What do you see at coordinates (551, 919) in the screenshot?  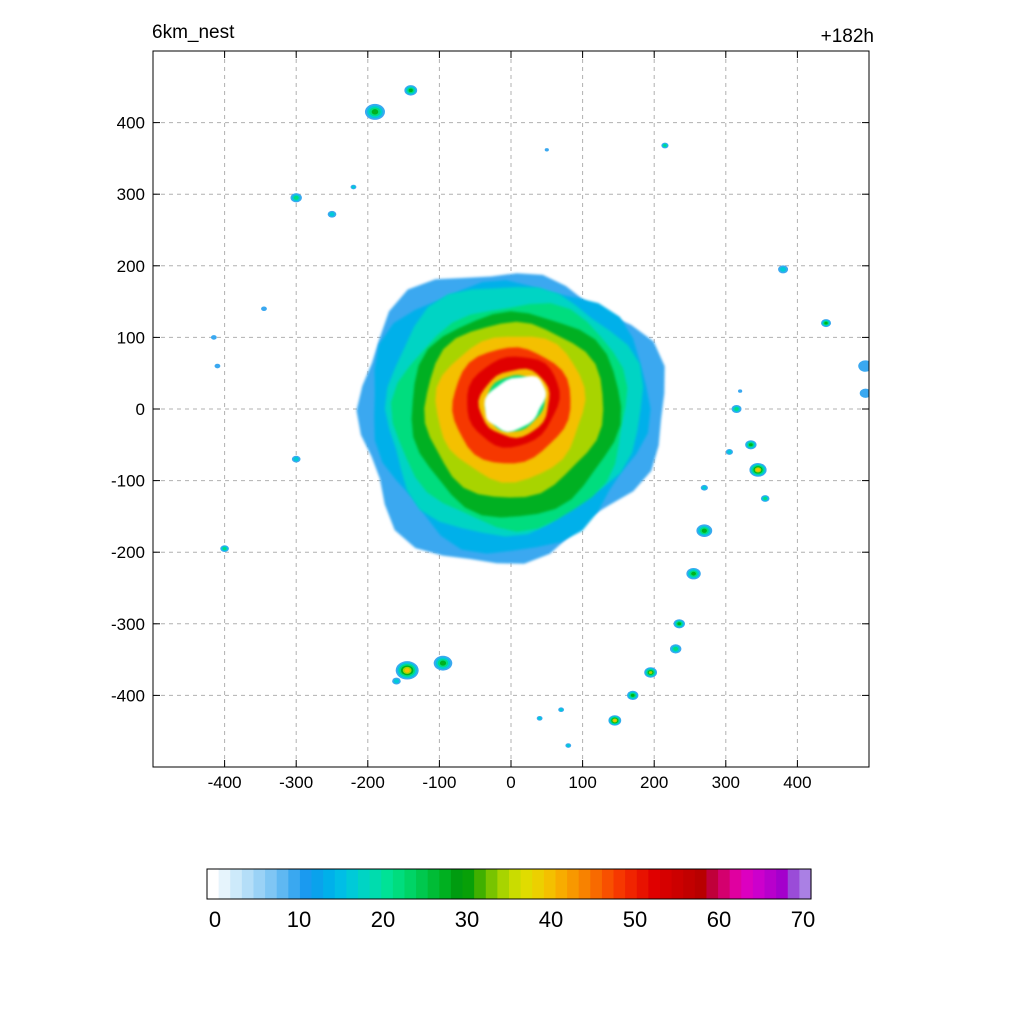 I see `colorbar-tick-label: 40` at bounding box center [551, 919].